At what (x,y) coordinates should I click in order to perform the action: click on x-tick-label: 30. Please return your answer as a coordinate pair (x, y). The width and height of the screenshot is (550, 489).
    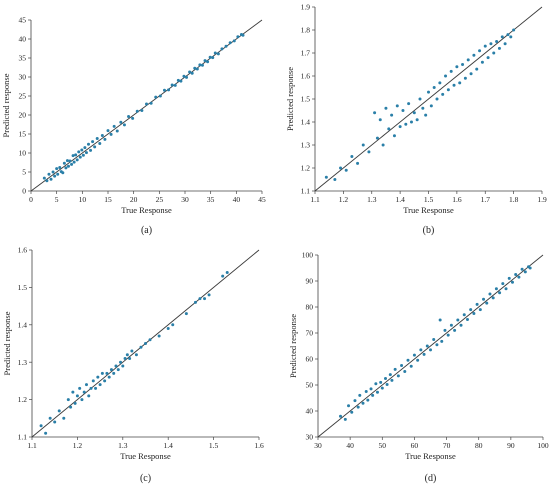
    Looking at the image, I should click on (318, 445).